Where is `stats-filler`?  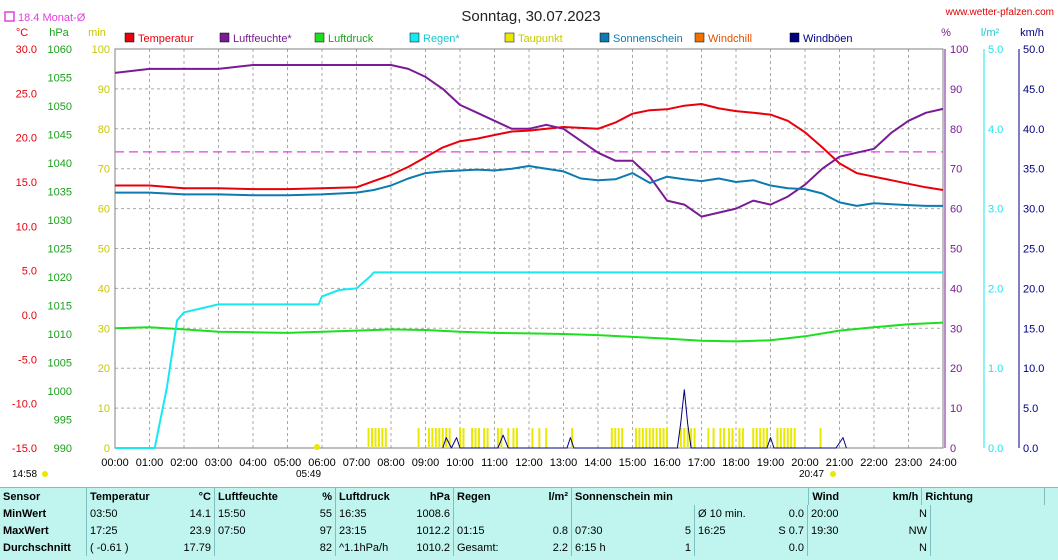
stats-filler is located at coordinates (994, 513).